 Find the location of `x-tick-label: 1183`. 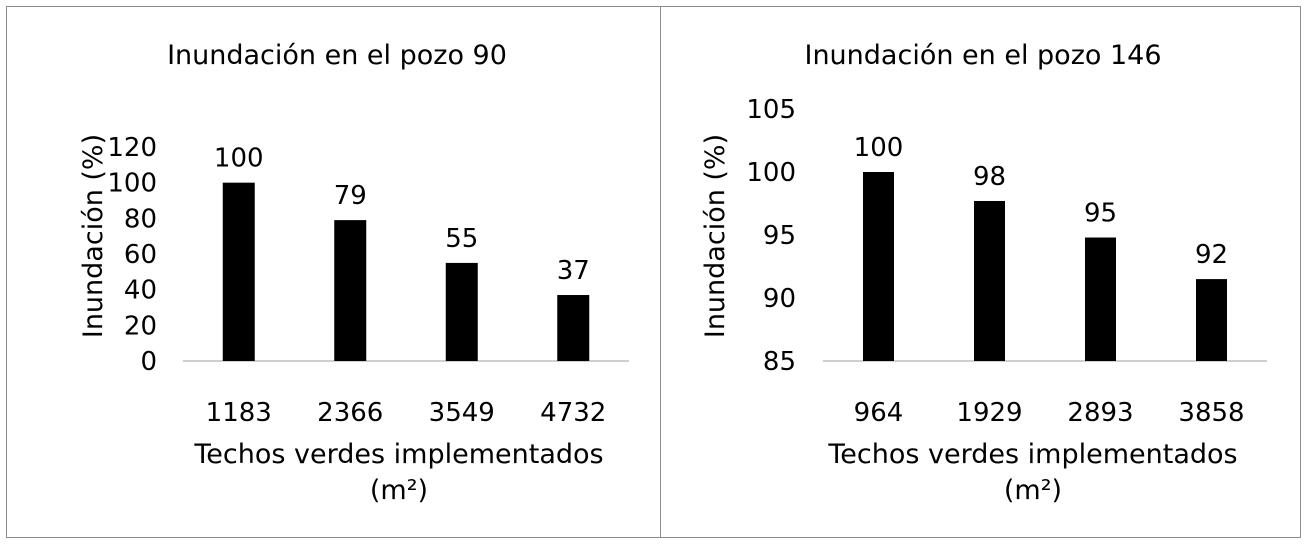

x-tick-label: 1183 is located at coordinates (239, 413).